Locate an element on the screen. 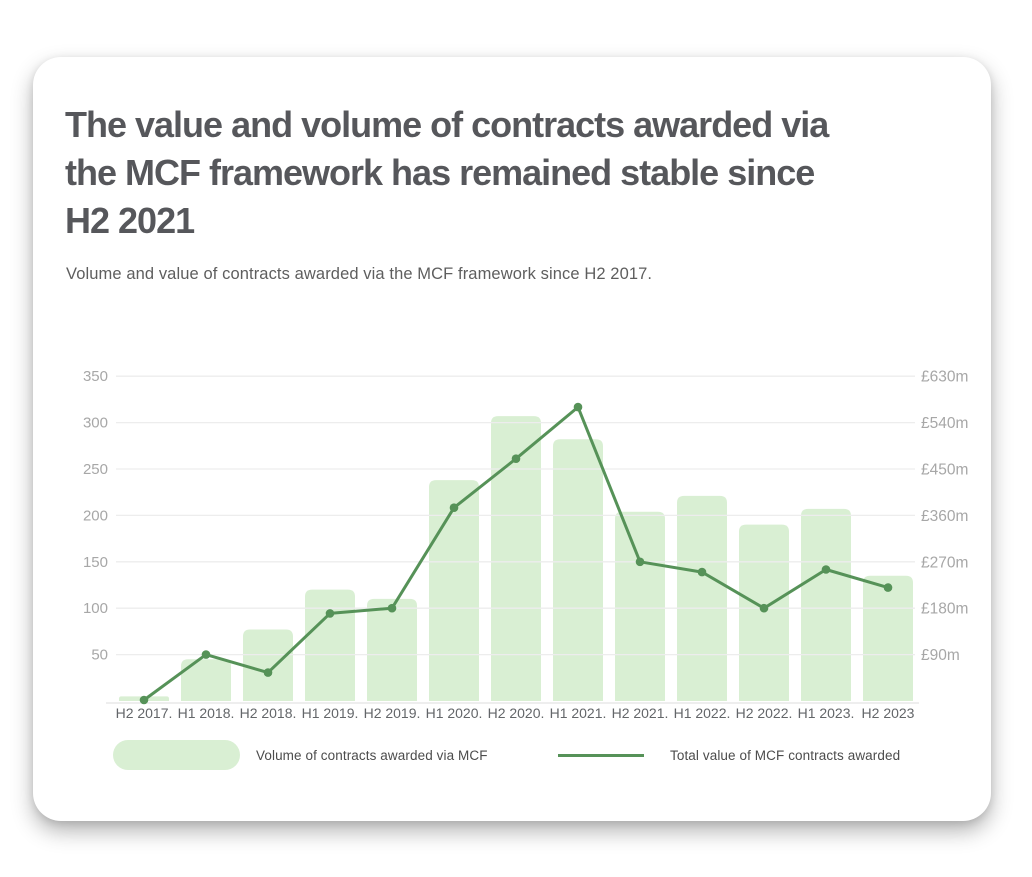 The height and width of the screenshot is (877, 1032). legend-volume-swatch is located at coordinates (176, 755).